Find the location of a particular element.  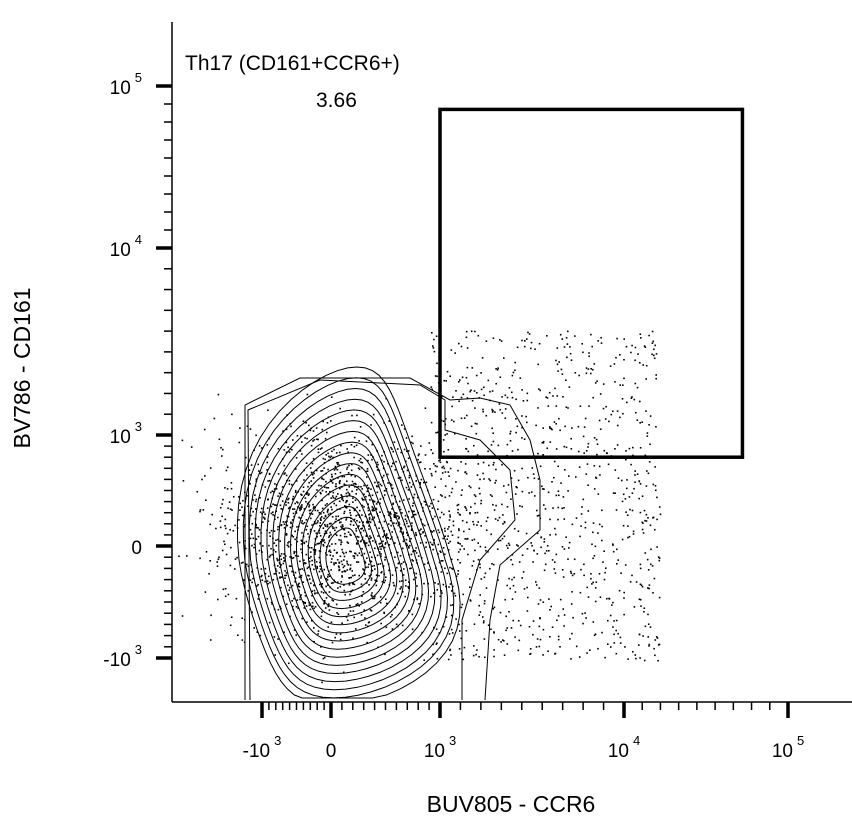

contour-ring is located at coordinates (346, 554).